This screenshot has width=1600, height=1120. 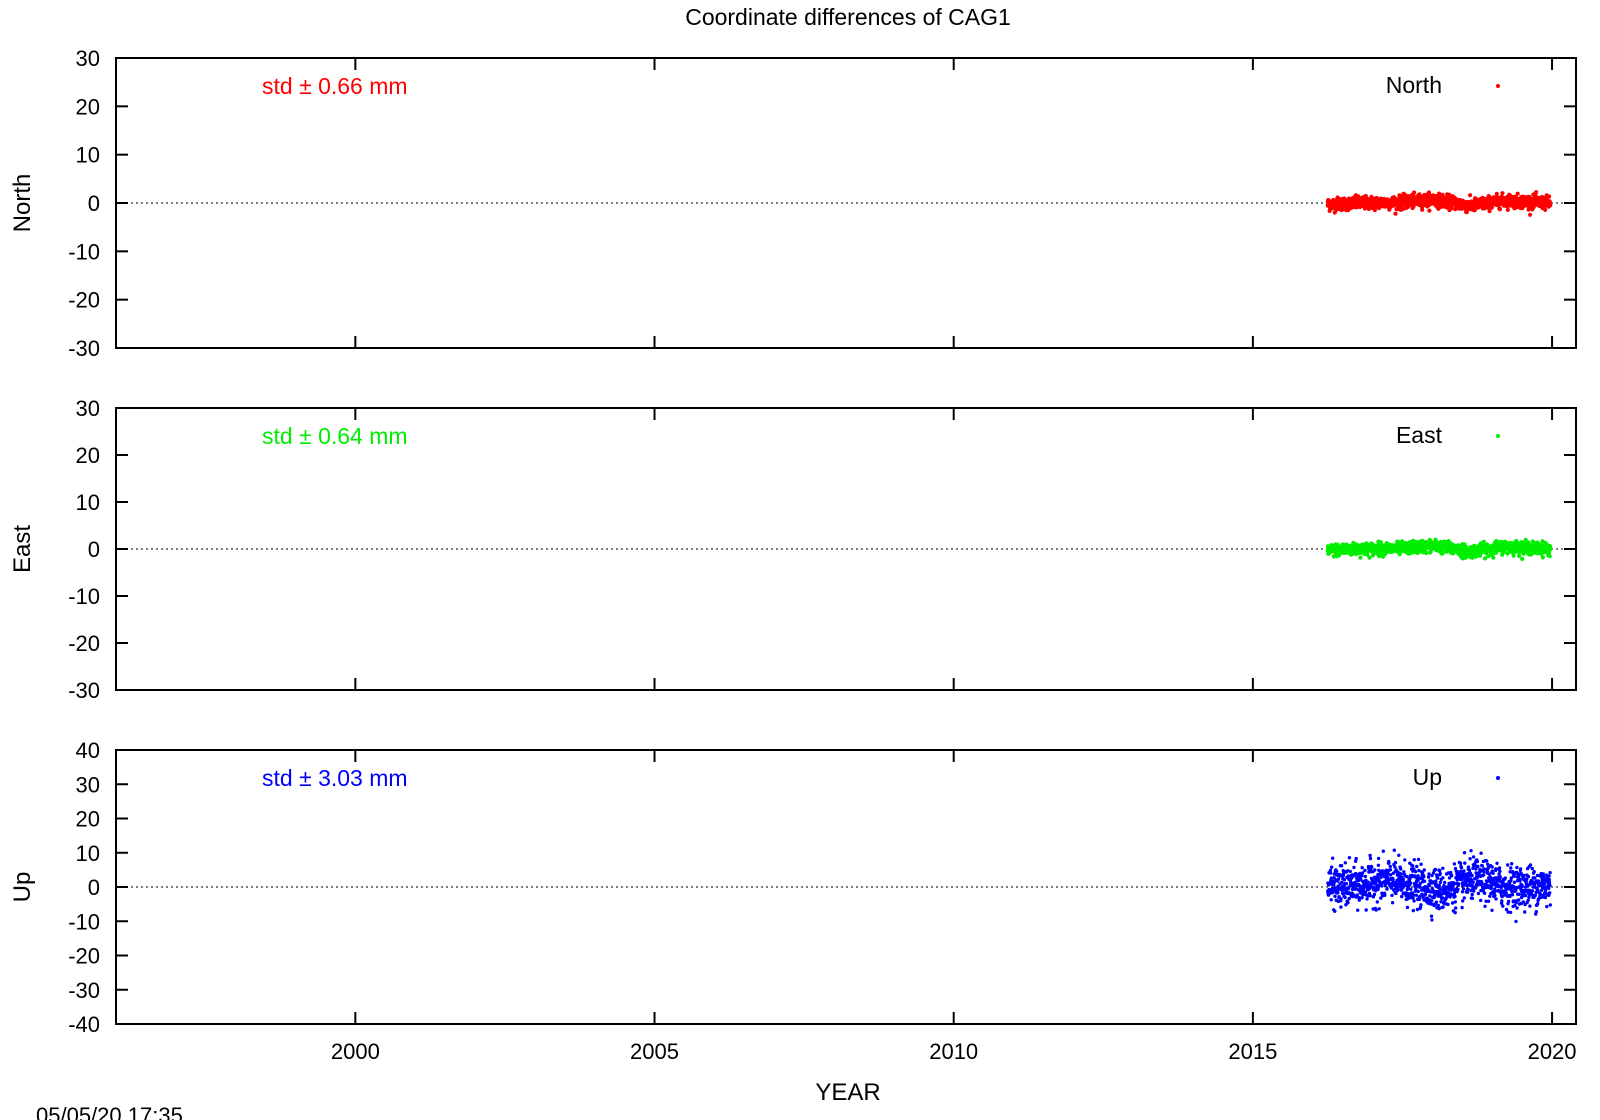 What do you see at coordinates (22, 203) in the screenshot?
I see `y-axis-label: North` at bounding box center [22, 203].